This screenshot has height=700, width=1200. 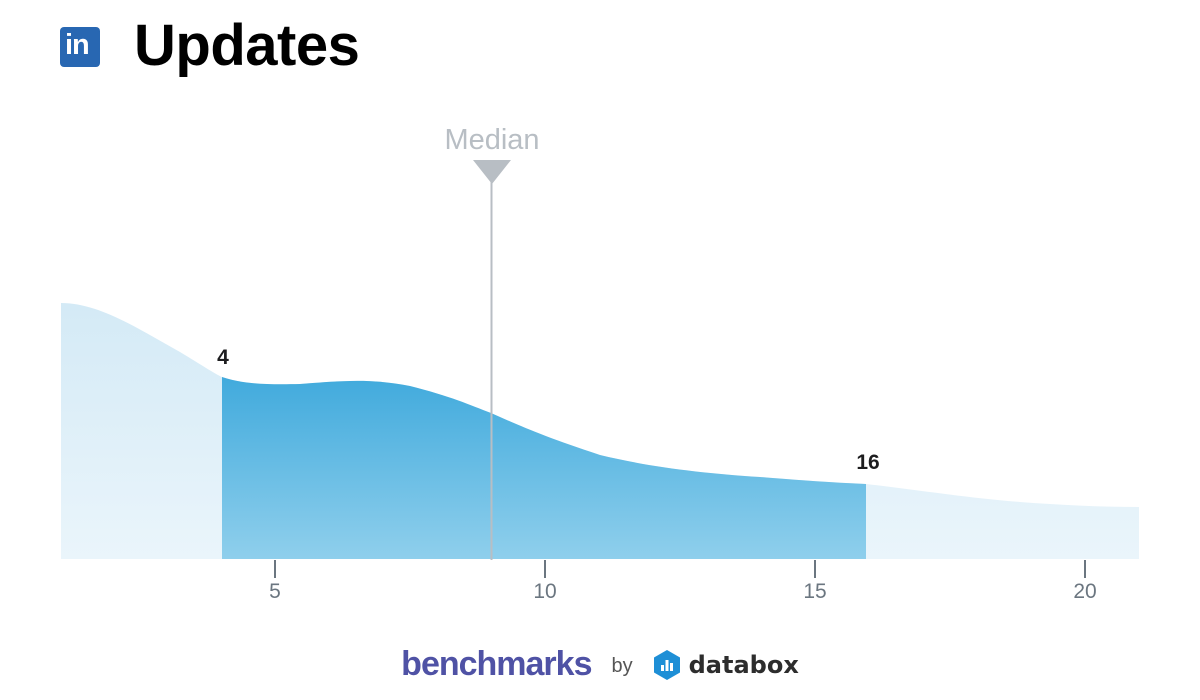 What do you see at coordinates (544, 591) in the screenshot?
I see `tick-label-10: 10` at bounding box center [544, 591].